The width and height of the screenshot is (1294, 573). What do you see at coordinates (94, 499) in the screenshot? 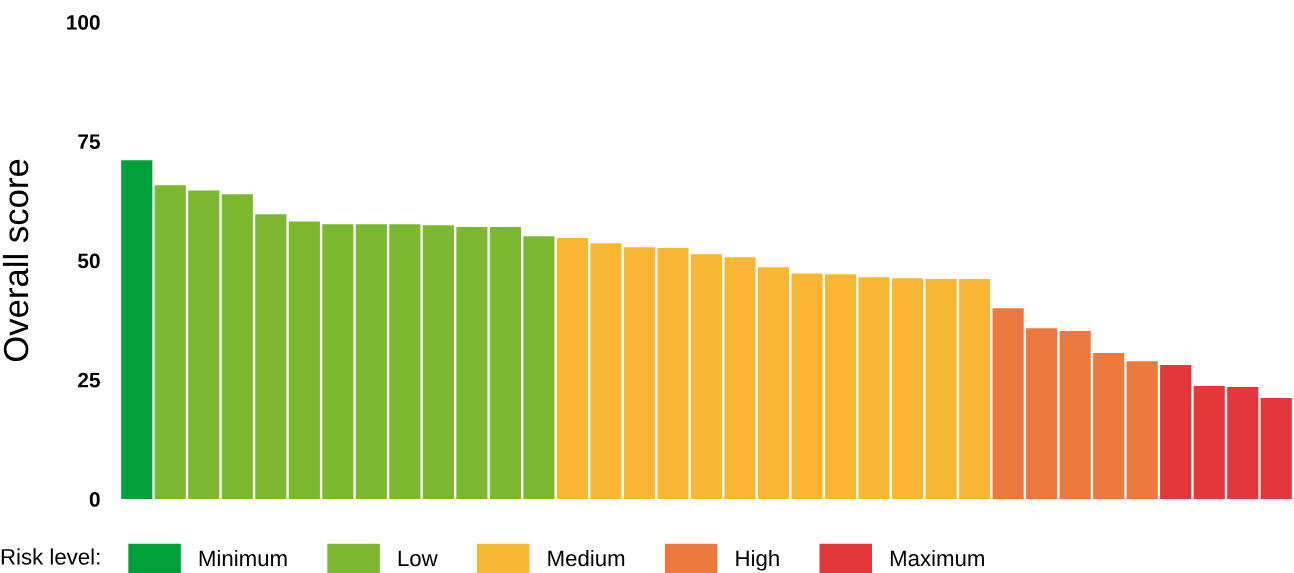
I see `y-tick-label: 0` at bounding box center [94, 499].